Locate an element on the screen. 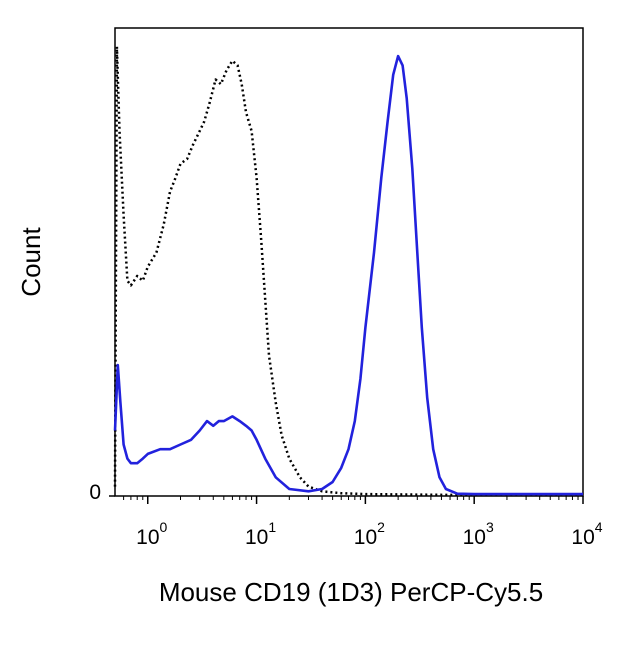 This screenshot has width=635, height=649. x-tick-label-2: 10² is located at coordinates (369, 534).